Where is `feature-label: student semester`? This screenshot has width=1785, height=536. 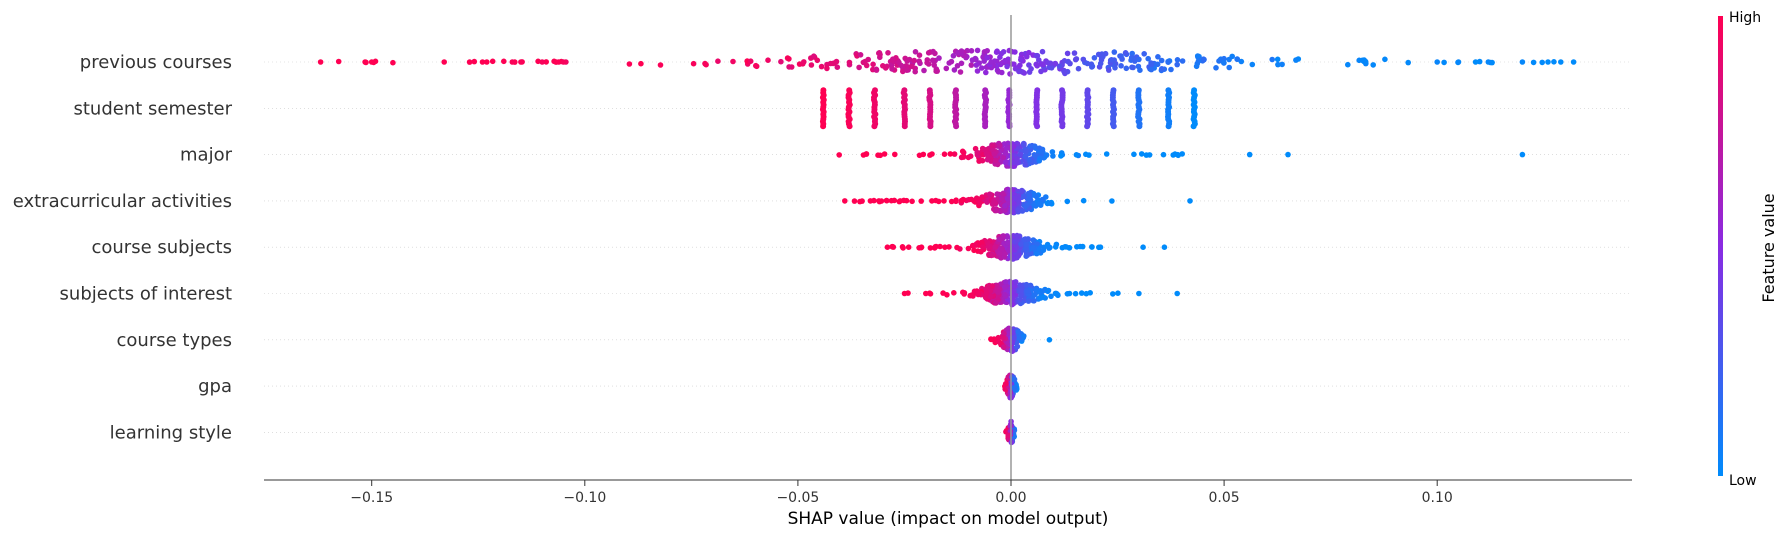 feature-label: student semester is located at coordinates (152, 108).